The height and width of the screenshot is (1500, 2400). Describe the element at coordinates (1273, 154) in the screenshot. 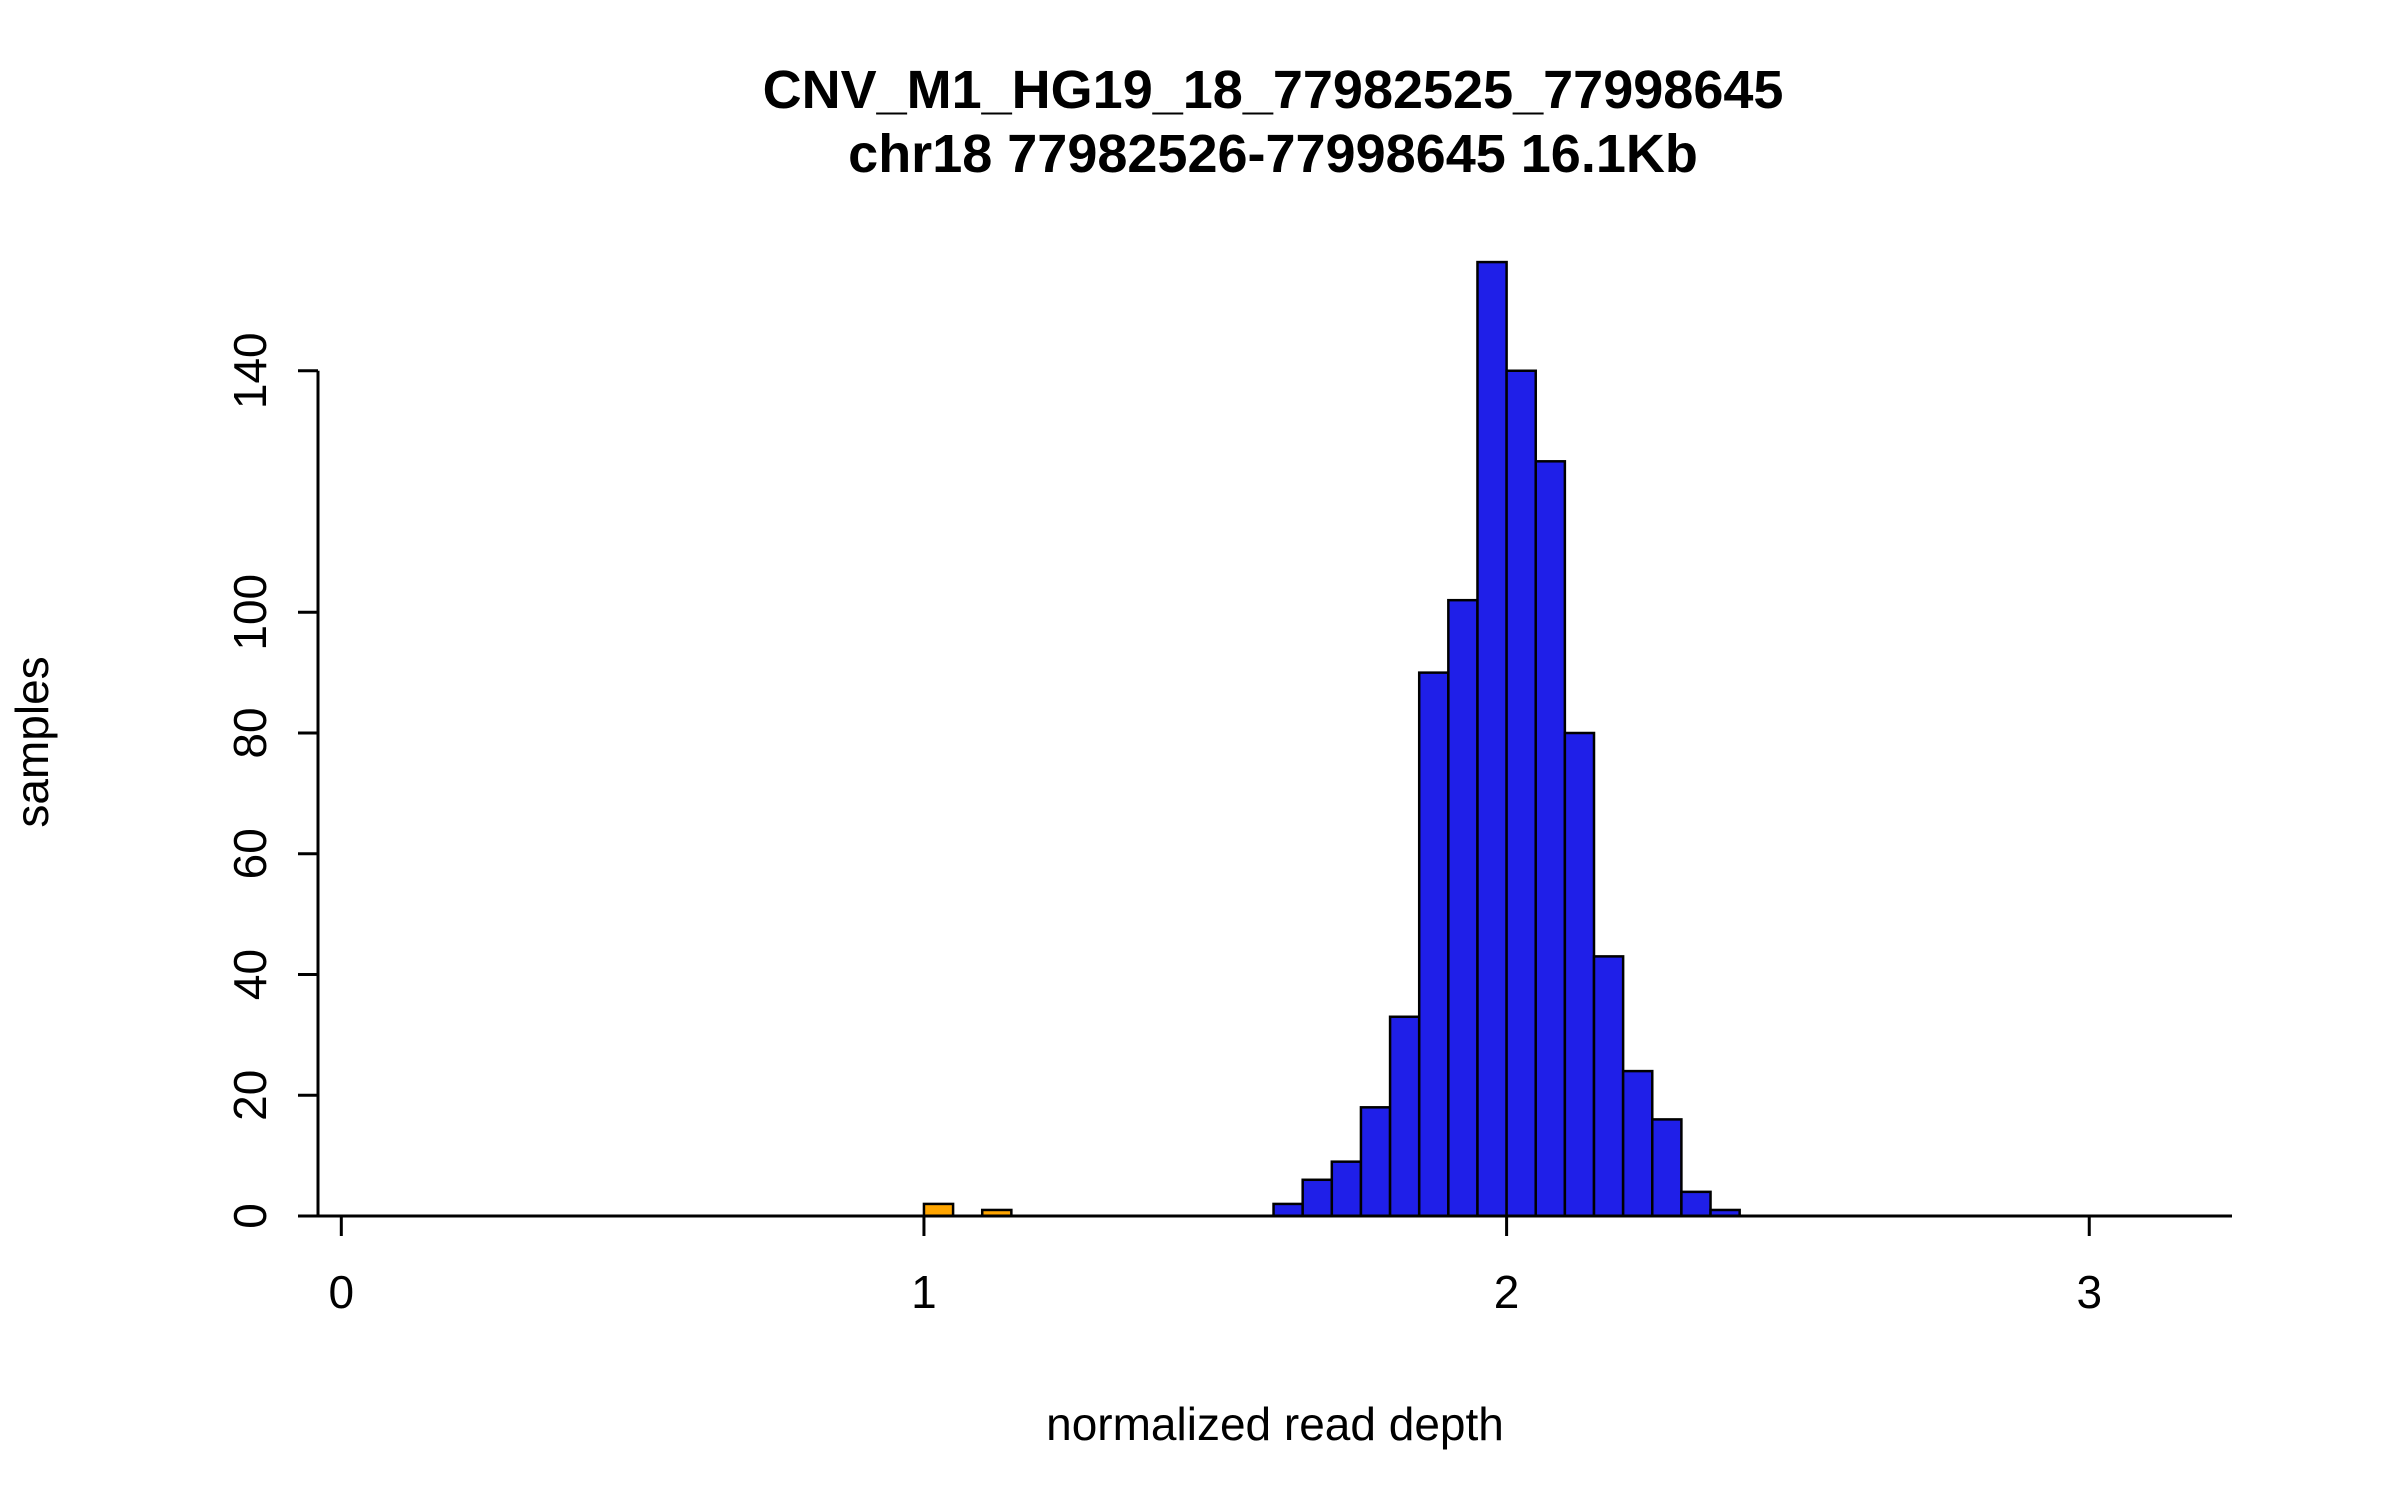

I see `chart-subtitle: chr18 77982526-77998645 16.1Kb` at that location.